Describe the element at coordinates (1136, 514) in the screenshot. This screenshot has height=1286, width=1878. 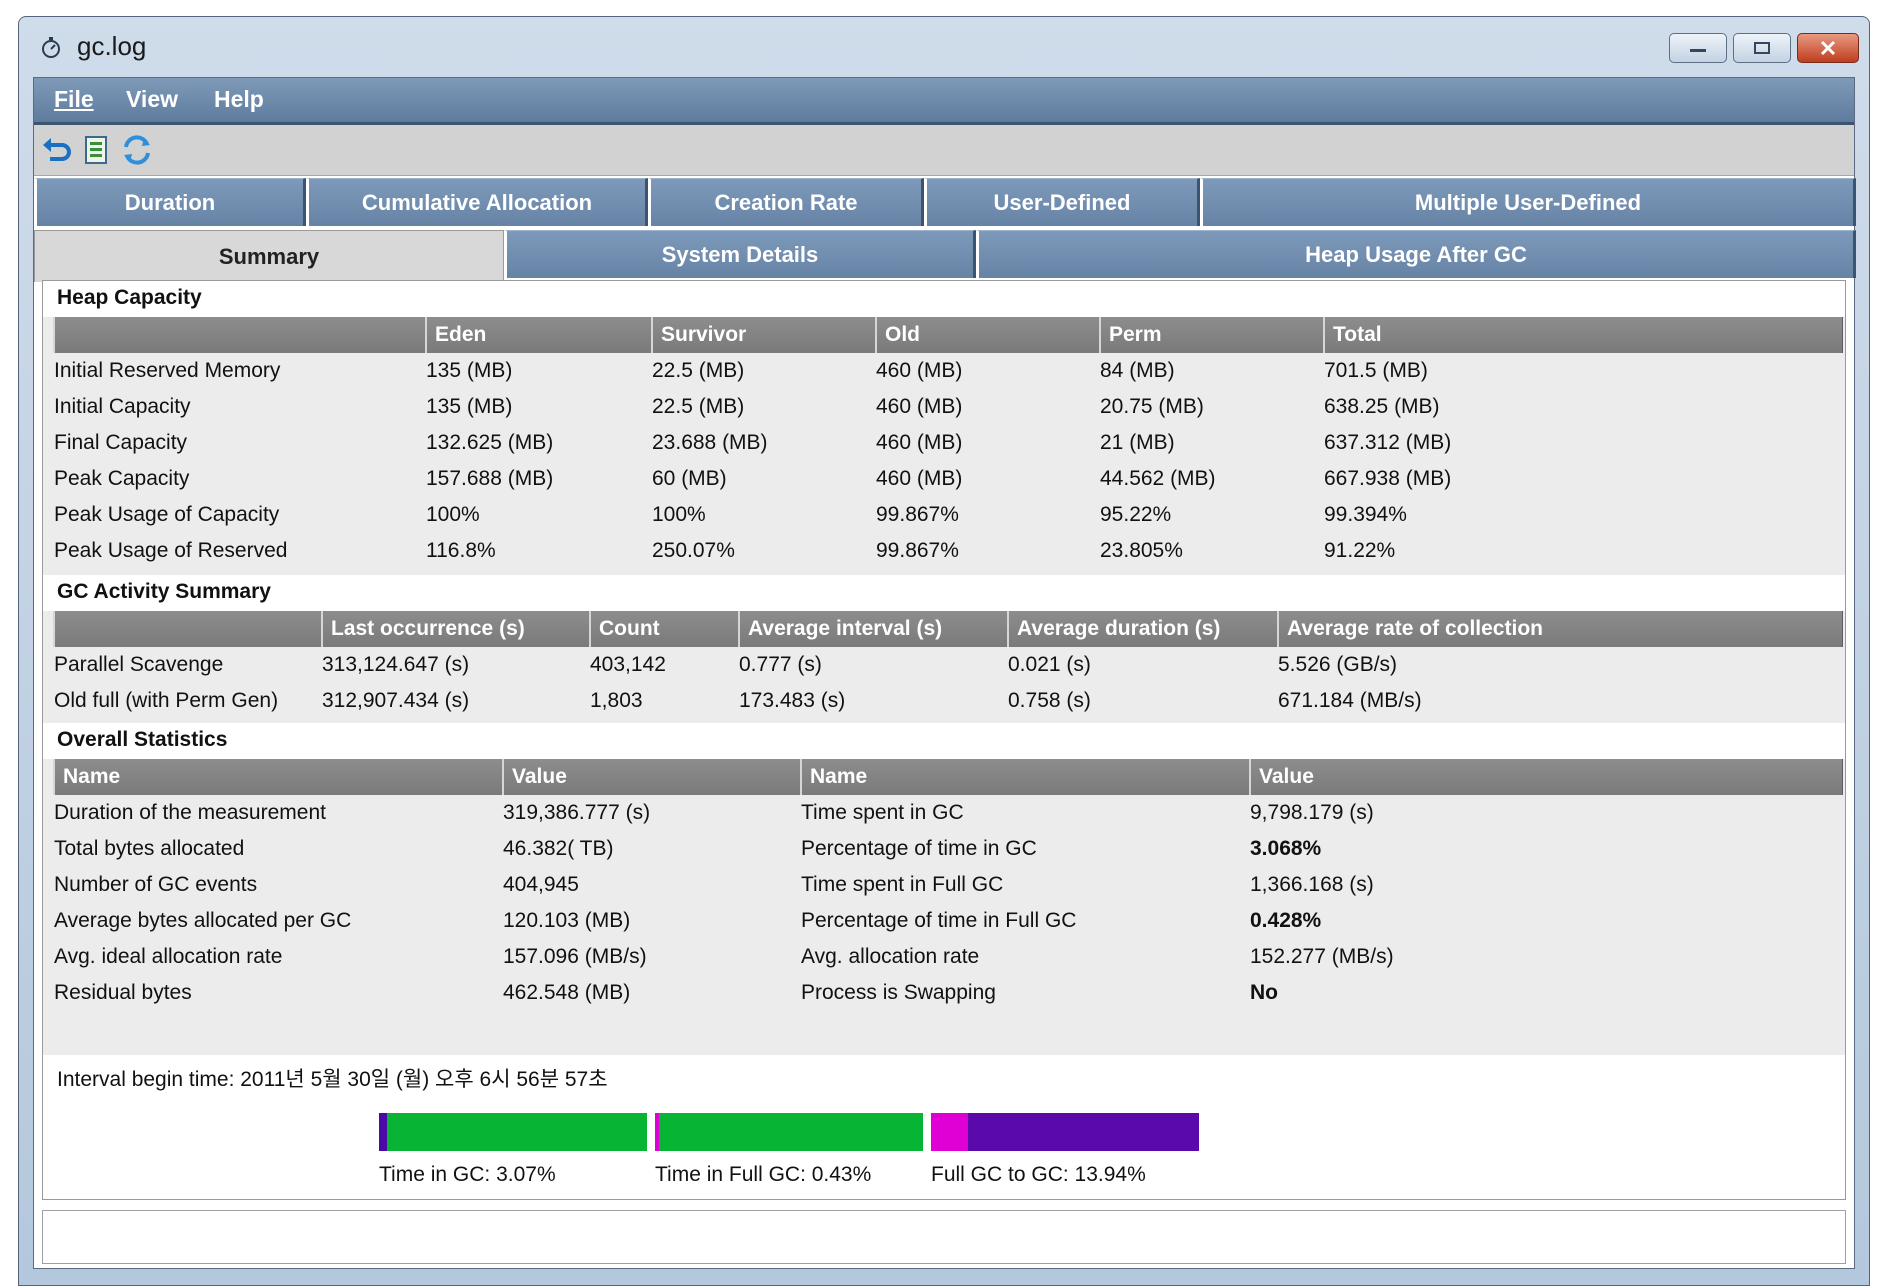
I see `table-cell: 95.22%` at that location.